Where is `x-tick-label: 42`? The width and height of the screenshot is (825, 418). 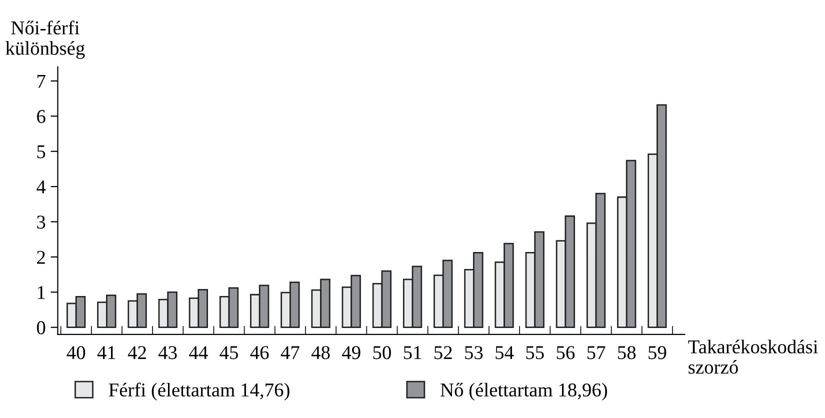 x-tick-label: 42 is located at coordinates (137, 353).